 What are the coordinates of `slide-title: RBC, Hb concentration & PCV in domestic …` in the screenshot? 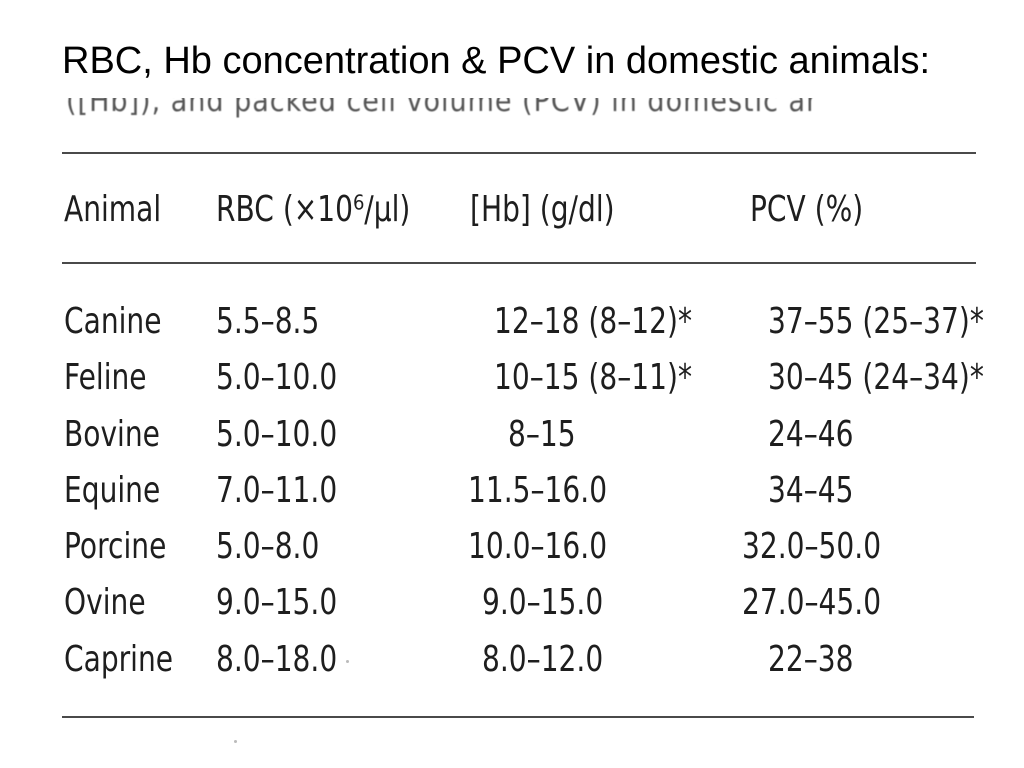 It's located at (496, 61).